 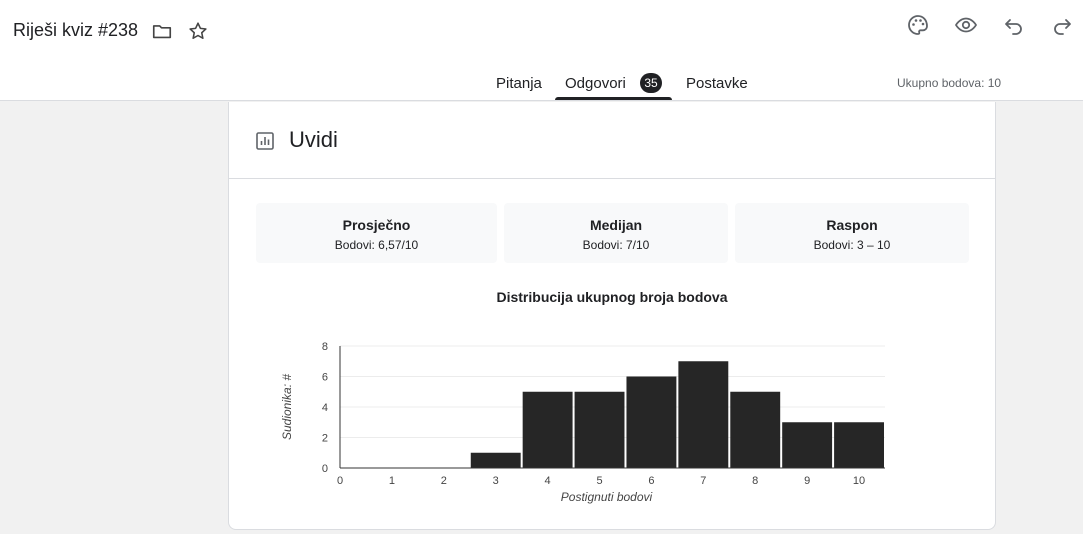 I want to click on x-tick-label: 7, so click(x=703, y=481).